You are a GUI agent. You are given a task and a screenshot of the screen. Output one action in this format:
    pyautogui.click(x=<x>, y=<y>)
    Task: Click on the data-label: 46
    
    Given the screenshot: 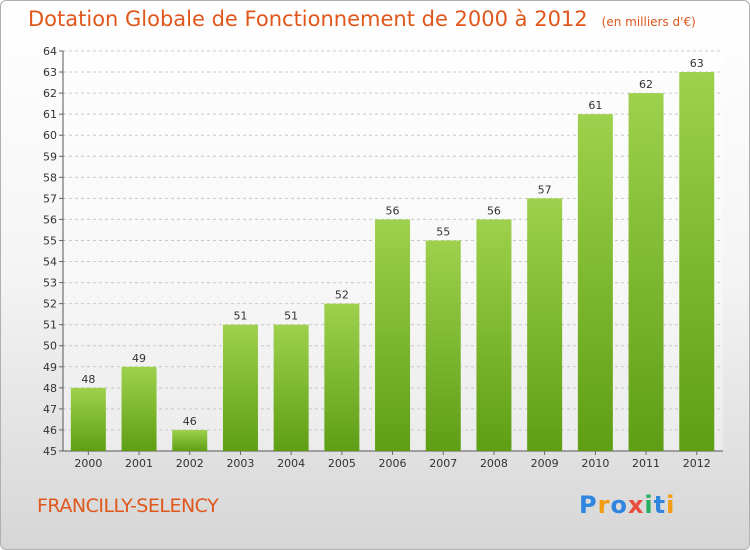 What is the action you would take?
    pyautogui.click(x=190, y=421)
    